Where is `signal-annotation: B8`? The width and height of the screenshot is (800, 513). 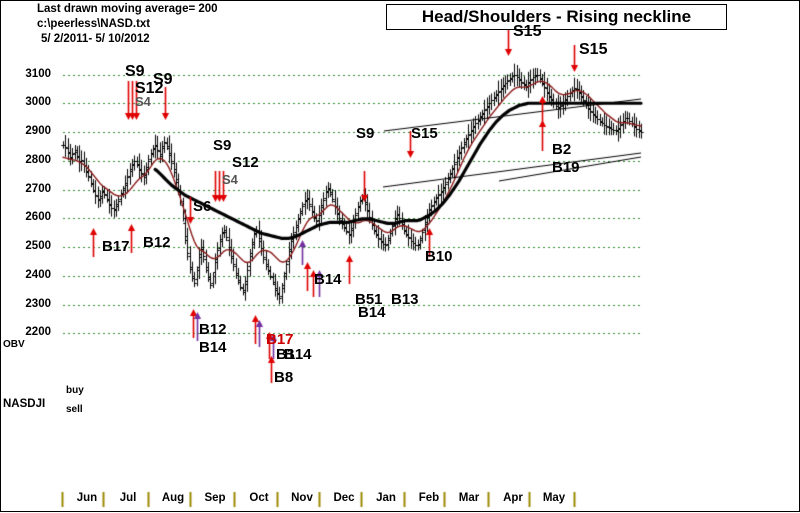 signal-annotation: B8 is located at coordinates (284, 377).